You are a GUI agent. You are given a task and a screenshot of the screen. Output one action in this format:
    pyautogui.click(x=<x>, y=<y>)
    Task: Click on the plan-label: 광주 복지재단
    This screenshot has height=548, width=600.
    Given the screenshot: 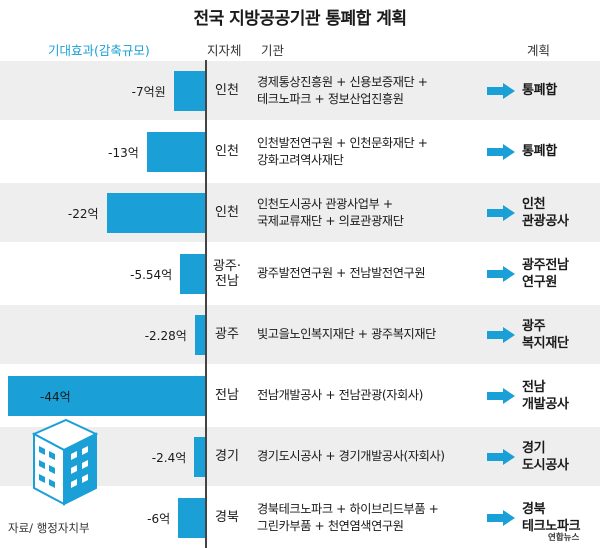 What is the action you would take?
    pyautogui.click(x=561, y=335)
    